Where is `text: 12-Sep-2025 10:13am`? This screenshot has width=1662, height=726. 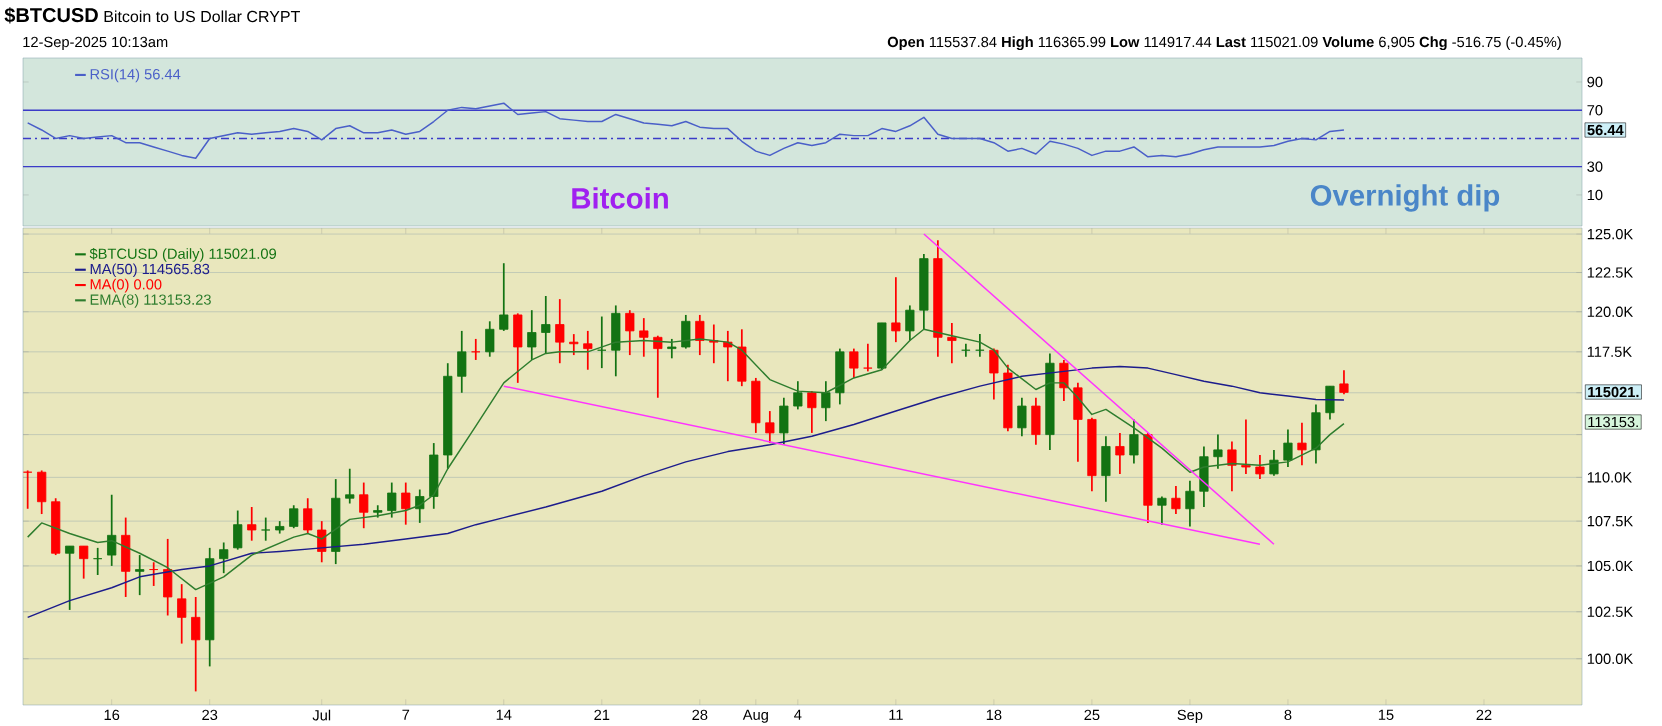
text: 12-Sep-2025 10:13am is located at coordinates (95, 43).